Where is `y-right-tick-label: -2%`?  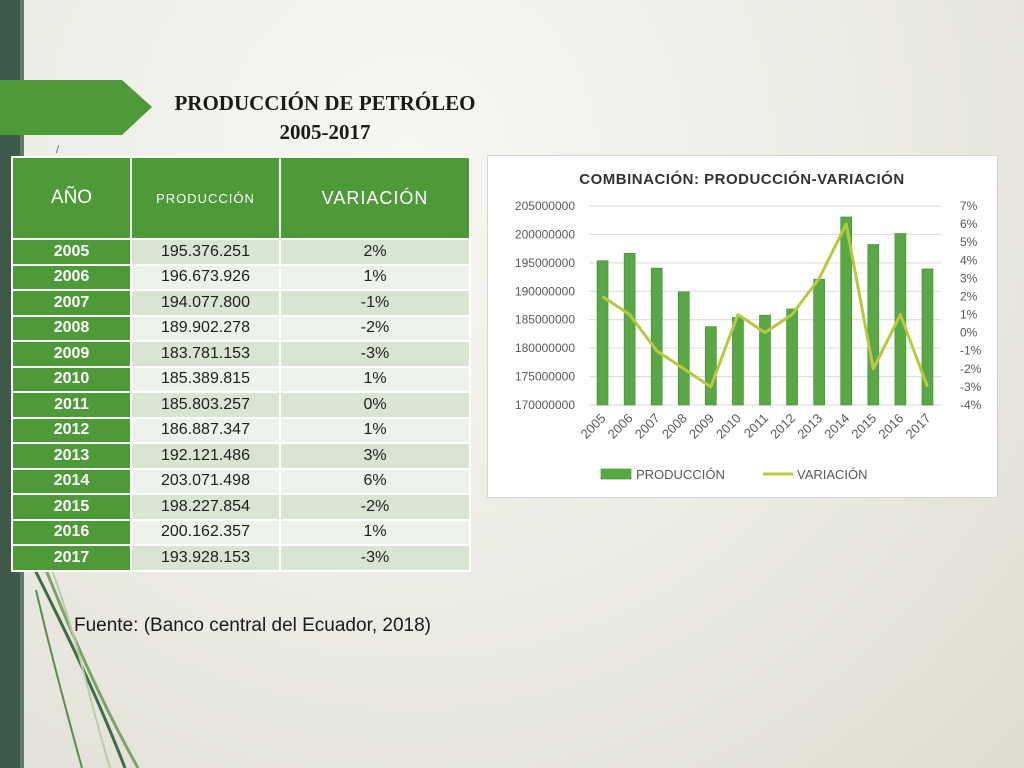 y-right-tick-label: -2% is located at coordinates (971, 369).